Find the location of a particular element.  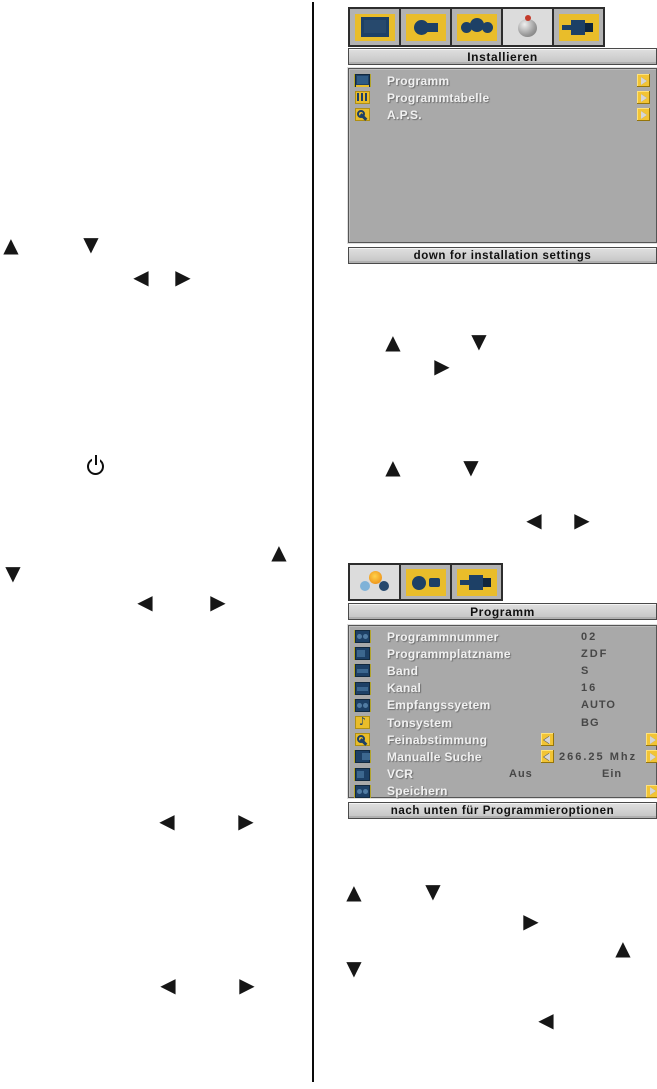

menu-item-label: Programmtabelle is located at coordinates (438, 97).